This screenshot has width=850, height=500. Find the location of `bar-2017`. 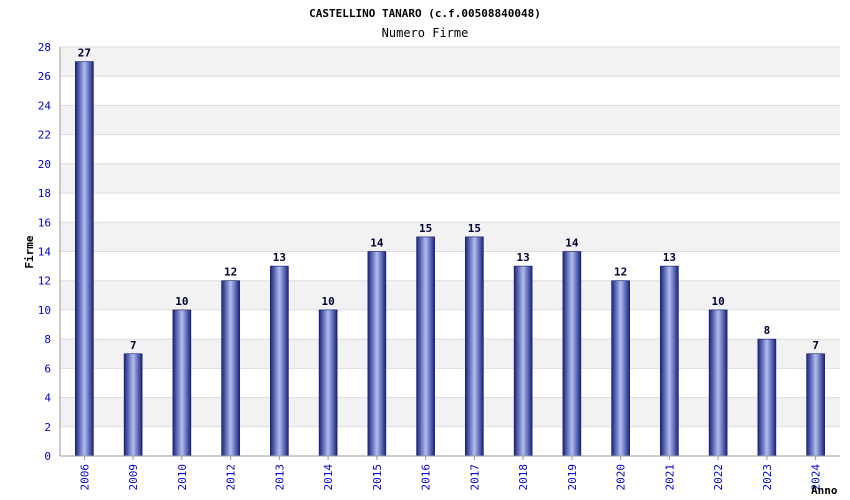

bar-2017 is located at coordinates (474, 346).